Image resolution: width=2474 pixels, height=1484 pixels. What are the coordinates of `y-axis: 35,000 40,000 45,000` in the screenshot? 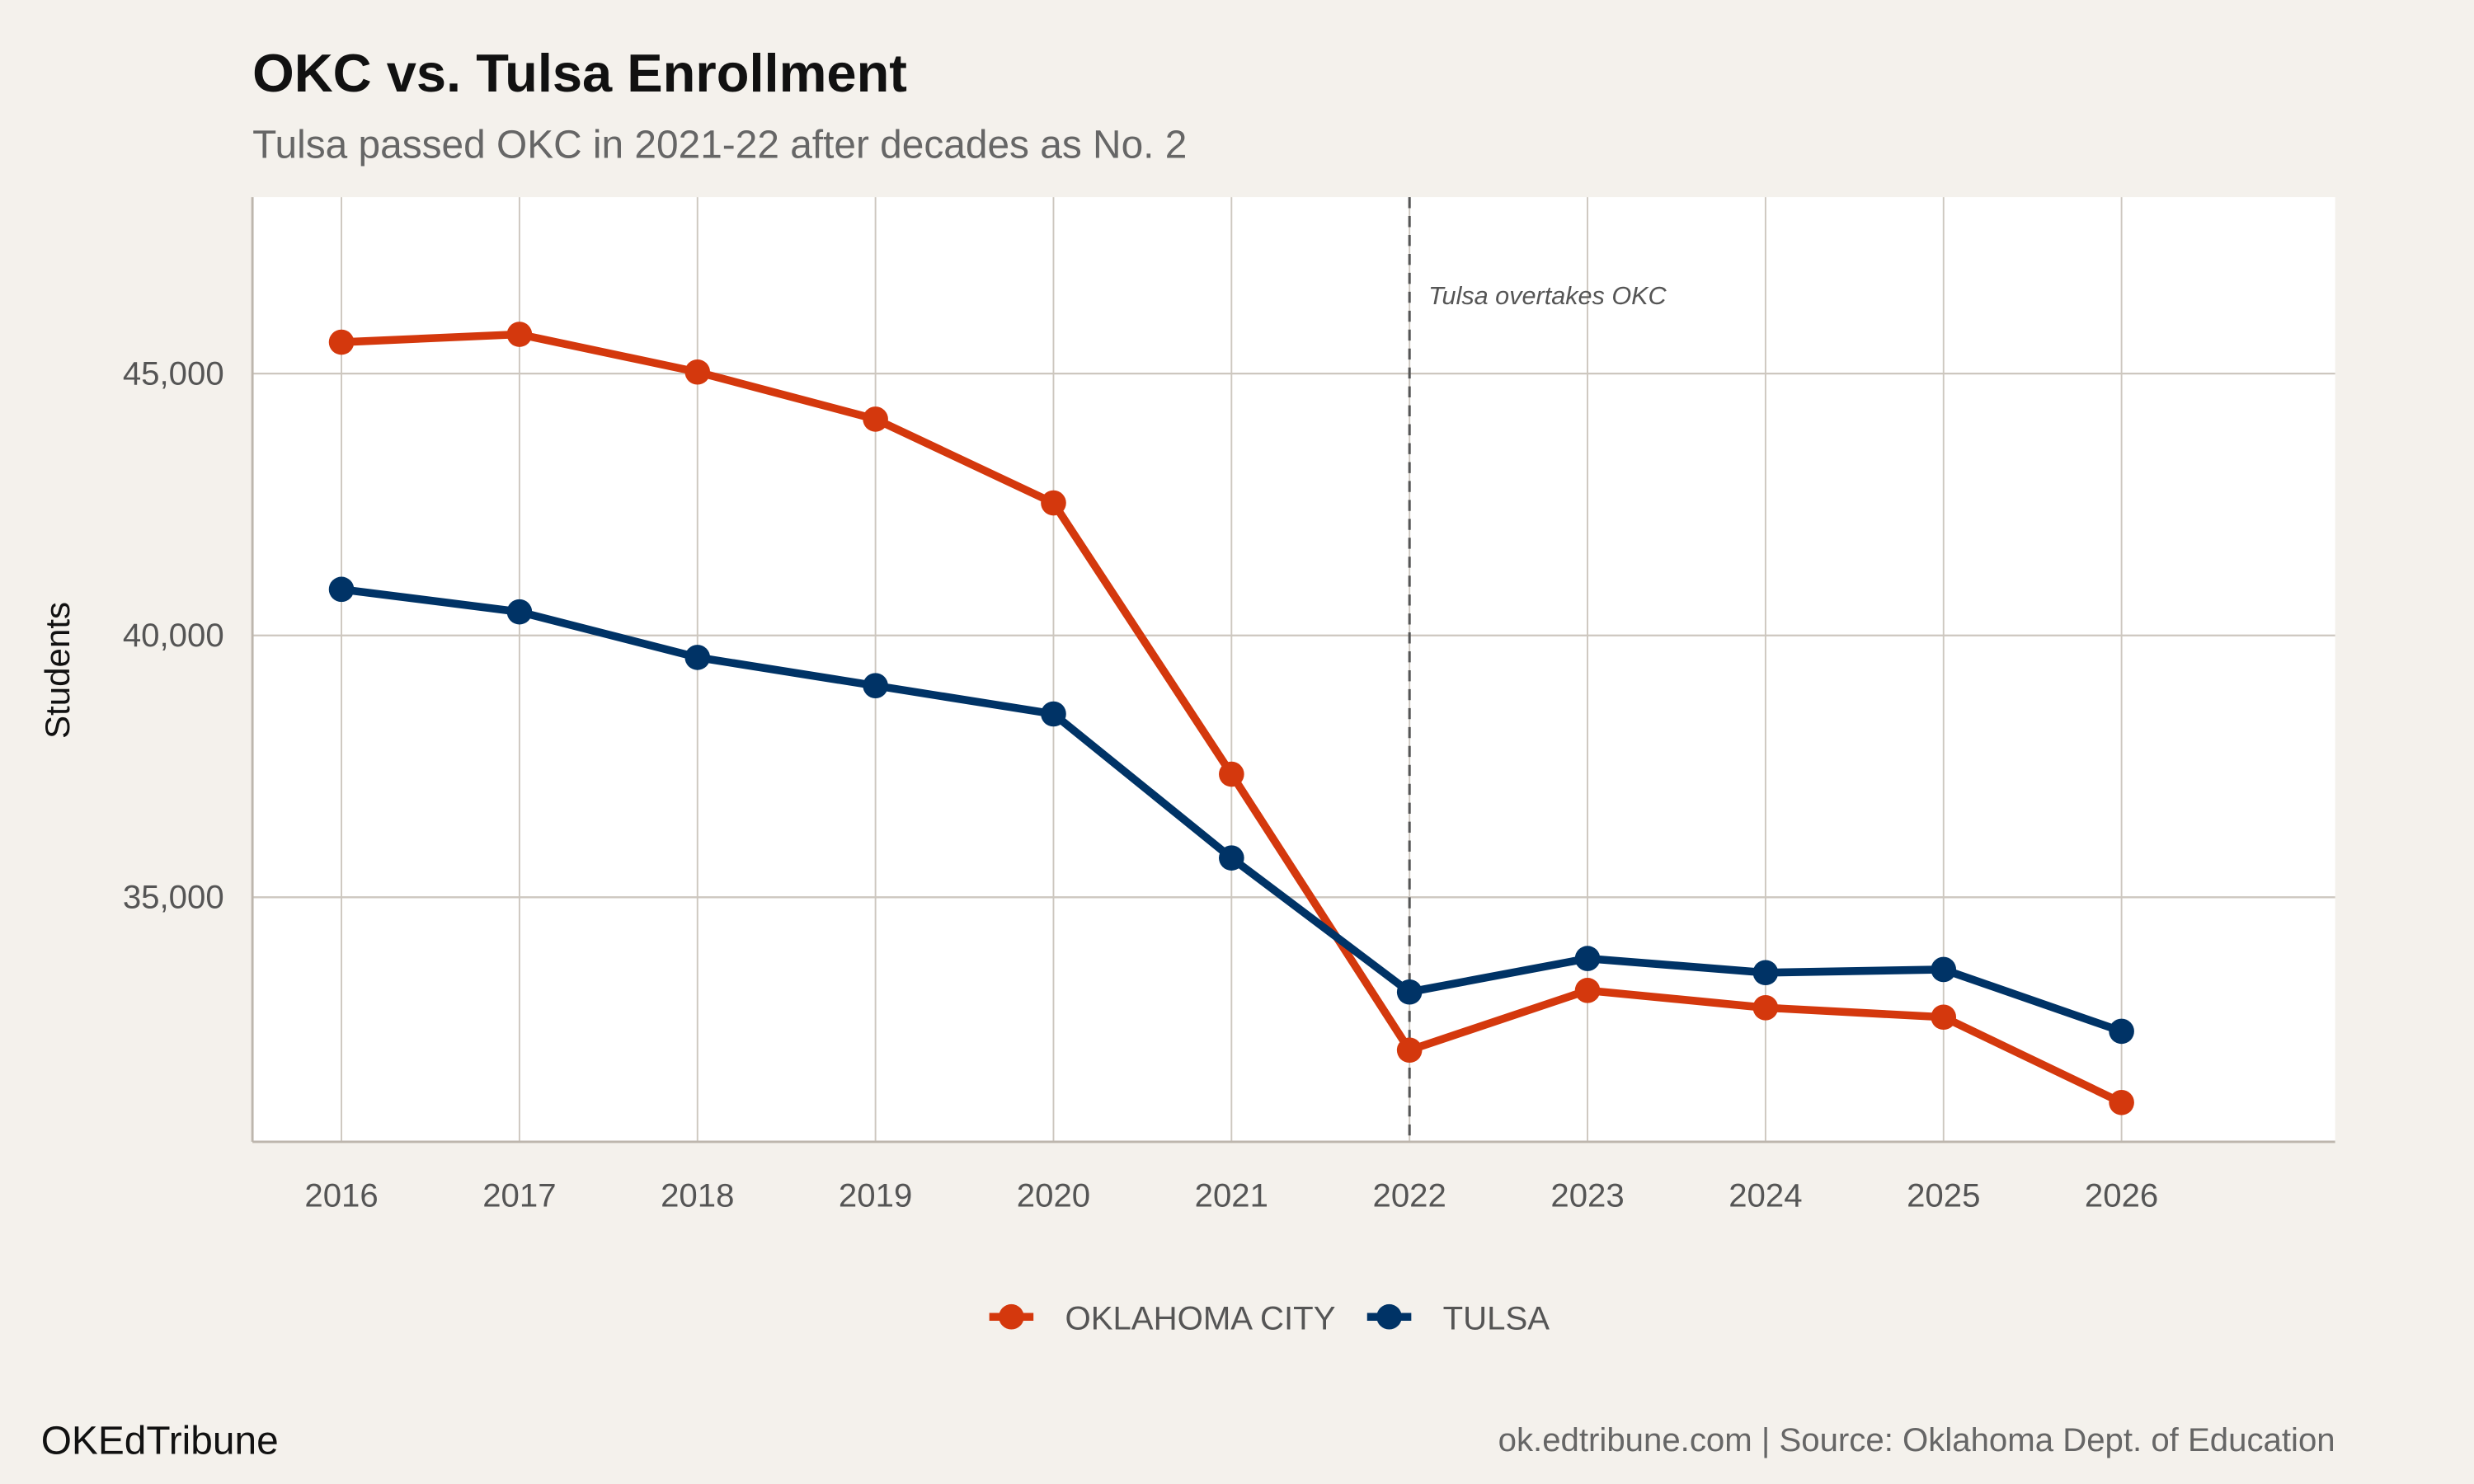 It's located at (173, 635).